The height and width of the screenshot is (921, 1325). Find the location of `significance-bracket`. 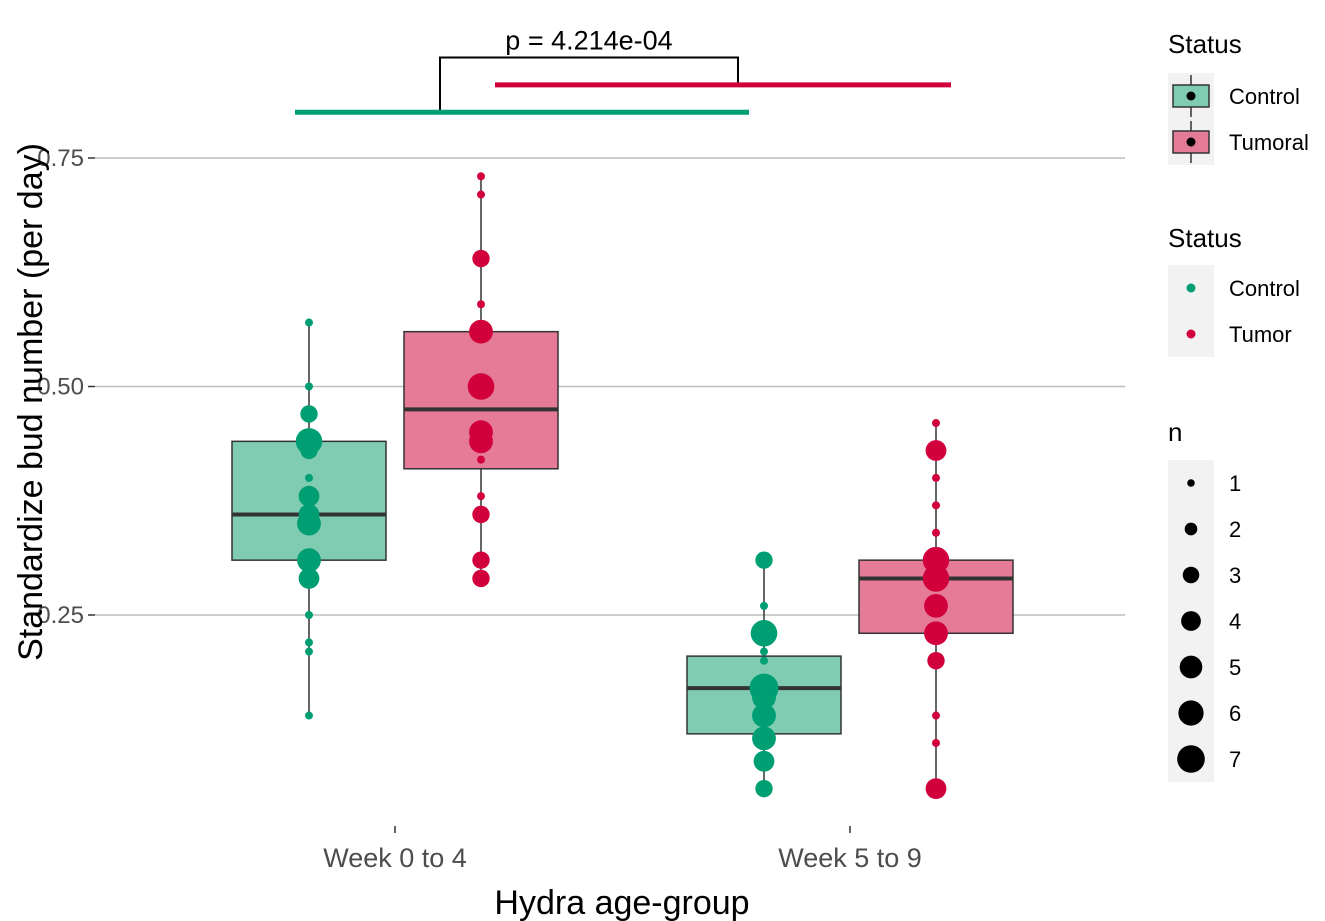

significance-bracket is located at coordinates (589, 84).